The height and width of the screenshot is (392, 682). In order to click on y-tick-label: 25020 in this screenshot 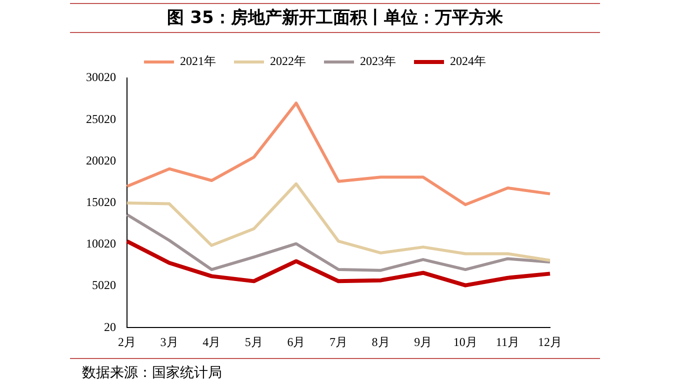, I will do `click(101, 119)`.